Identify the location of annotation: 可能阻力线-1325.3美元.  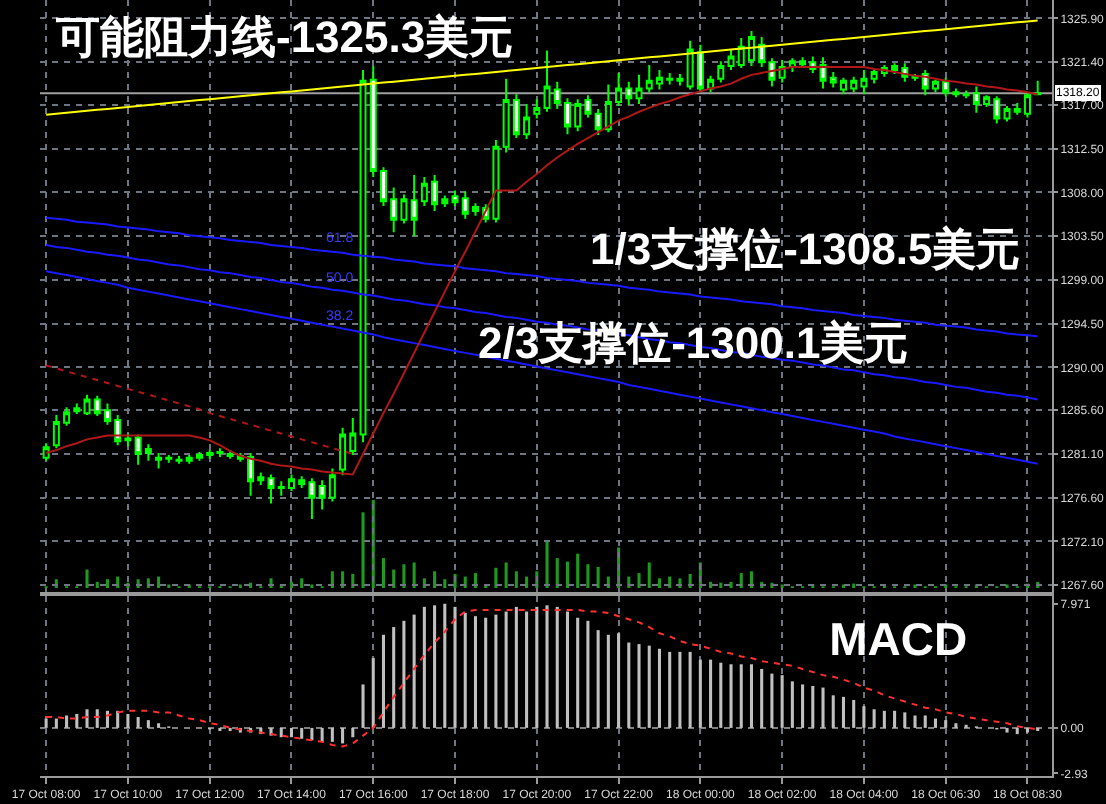
(284, 37).